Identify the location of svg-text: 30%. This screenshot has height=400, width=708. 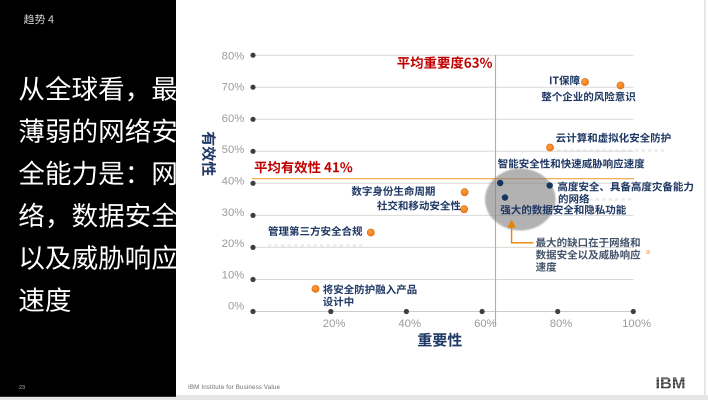
(233, 213).